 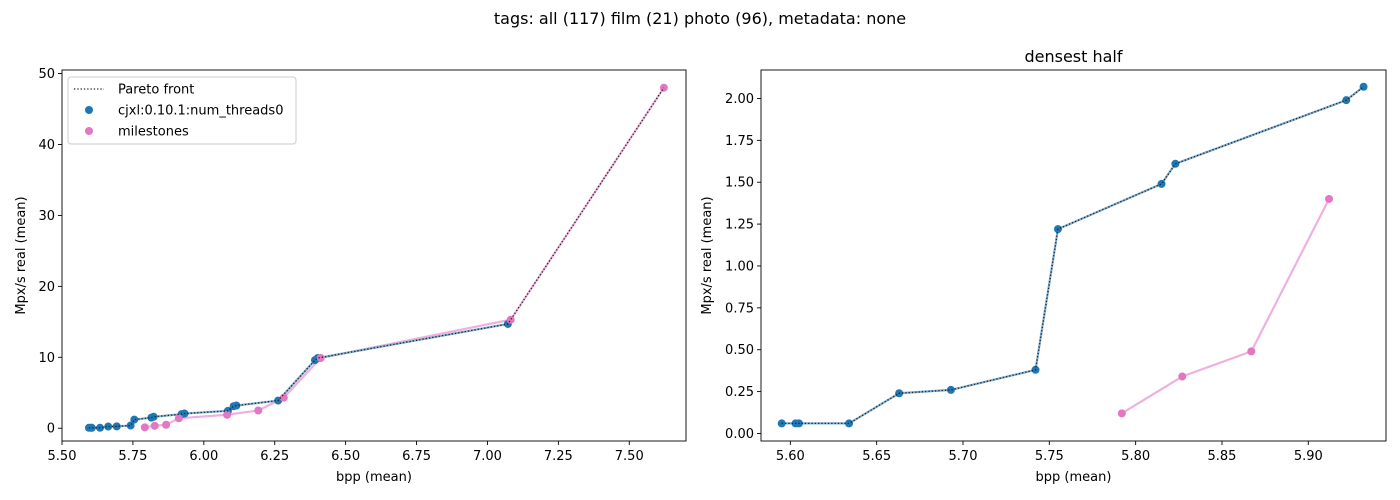 What do you see at coordinates (739, 183) in the screenshot?
I see `y-tick-label-1-50: 1.50` at bounding box center [739, 183].